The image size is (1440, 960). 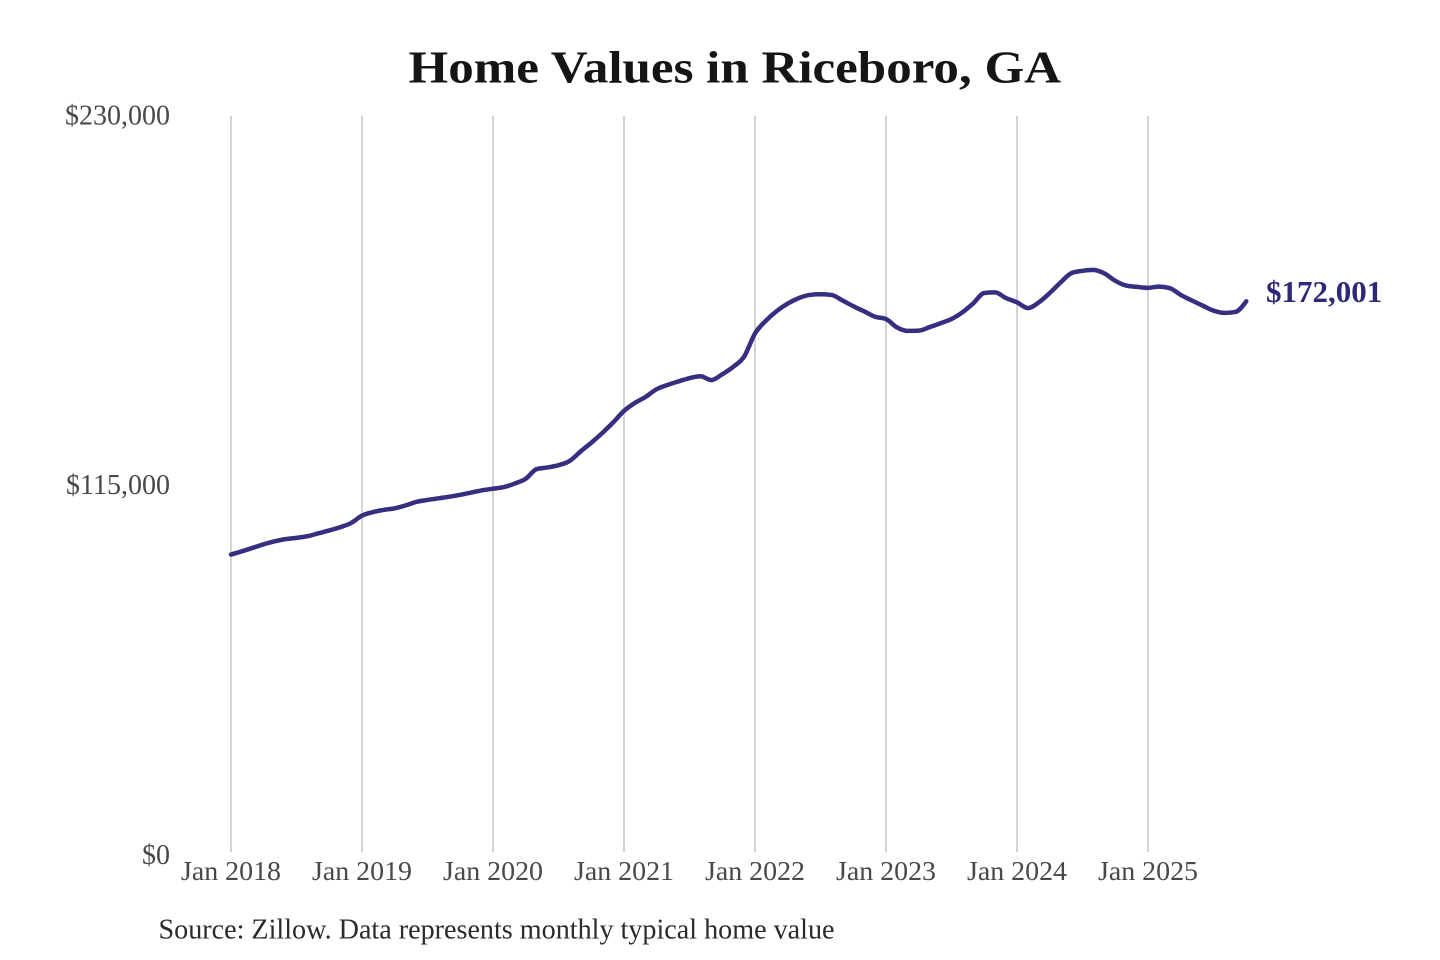 I want to click on svg-text: Jan 2018, so click(x=231, y=871).